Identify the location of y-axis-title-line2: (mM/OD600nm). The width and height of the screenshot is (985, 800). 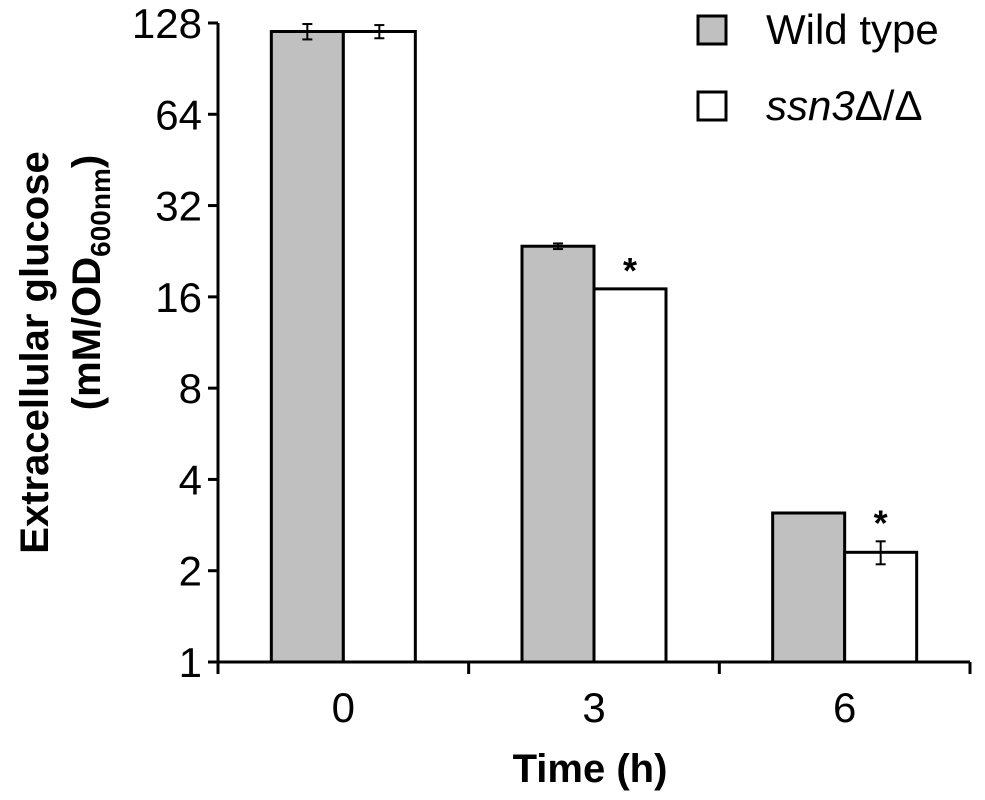
(90, 282).